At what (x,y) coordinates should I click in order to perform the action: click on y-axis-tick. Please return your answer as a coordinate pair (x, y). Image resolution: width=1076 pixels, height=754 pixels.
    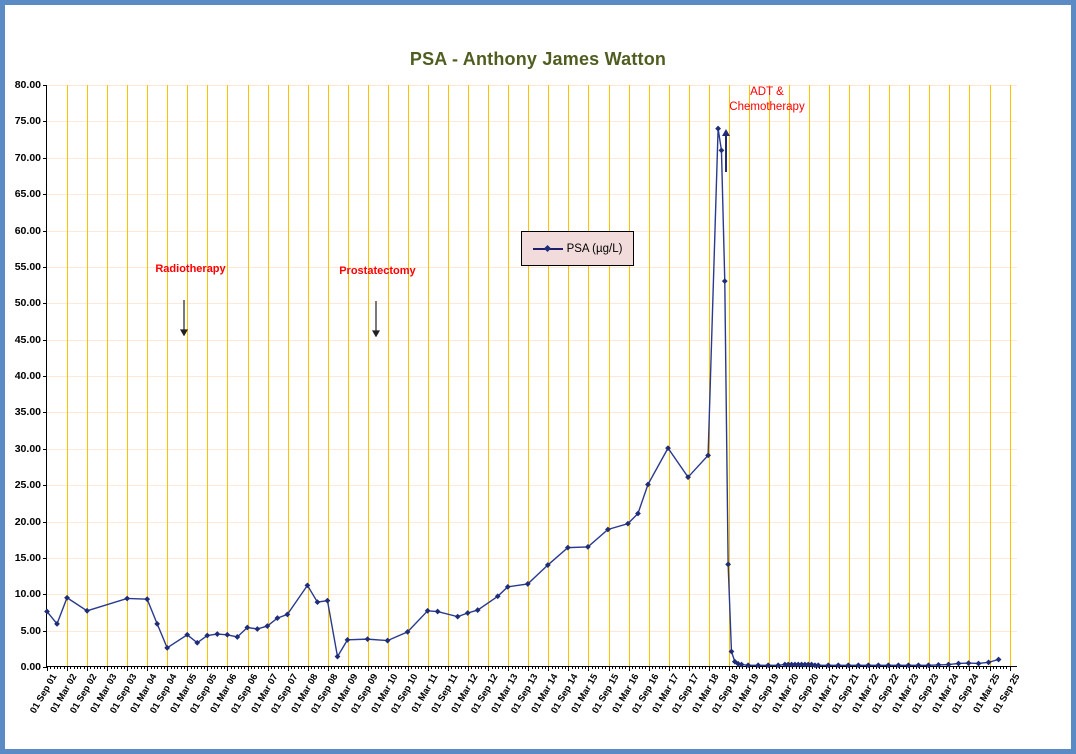
    Looking at the image, I should click on (45, 267).